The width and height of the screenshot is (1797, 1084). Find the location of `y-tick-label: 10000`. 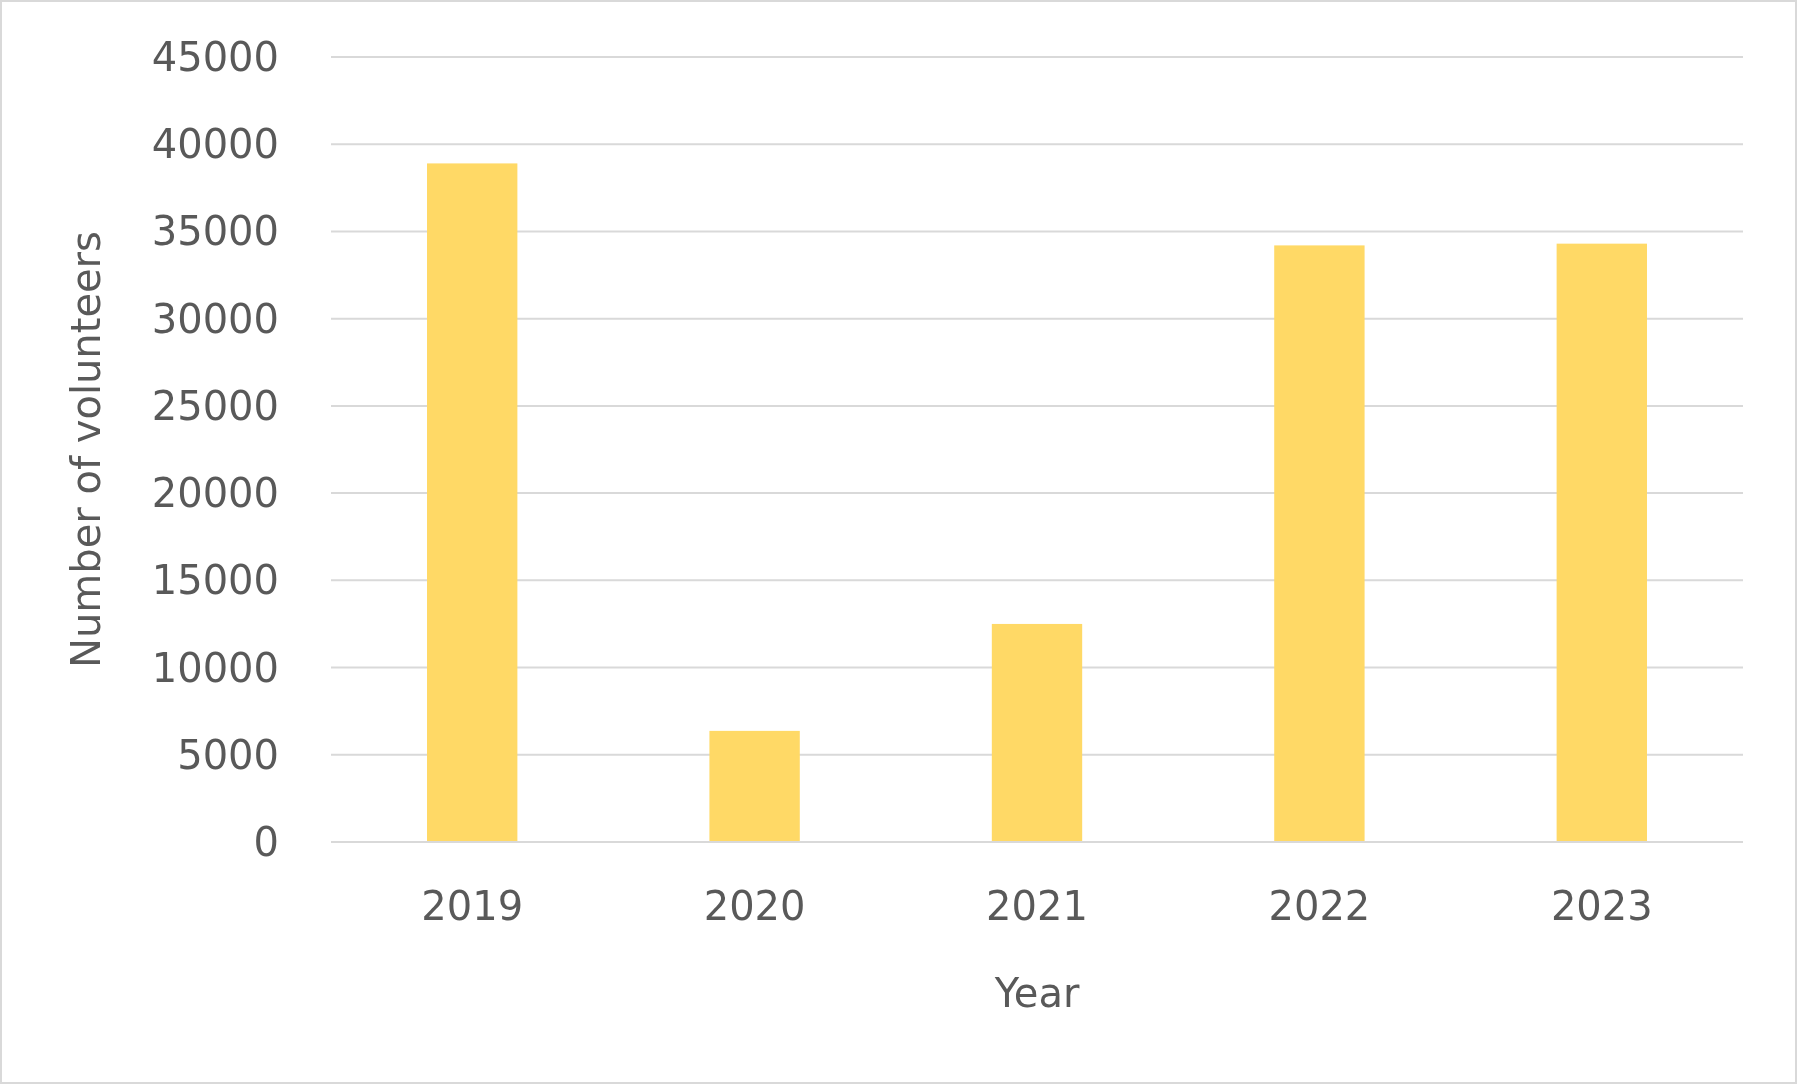

y-tick-label: 10000 is located at coordinates (215, 667).